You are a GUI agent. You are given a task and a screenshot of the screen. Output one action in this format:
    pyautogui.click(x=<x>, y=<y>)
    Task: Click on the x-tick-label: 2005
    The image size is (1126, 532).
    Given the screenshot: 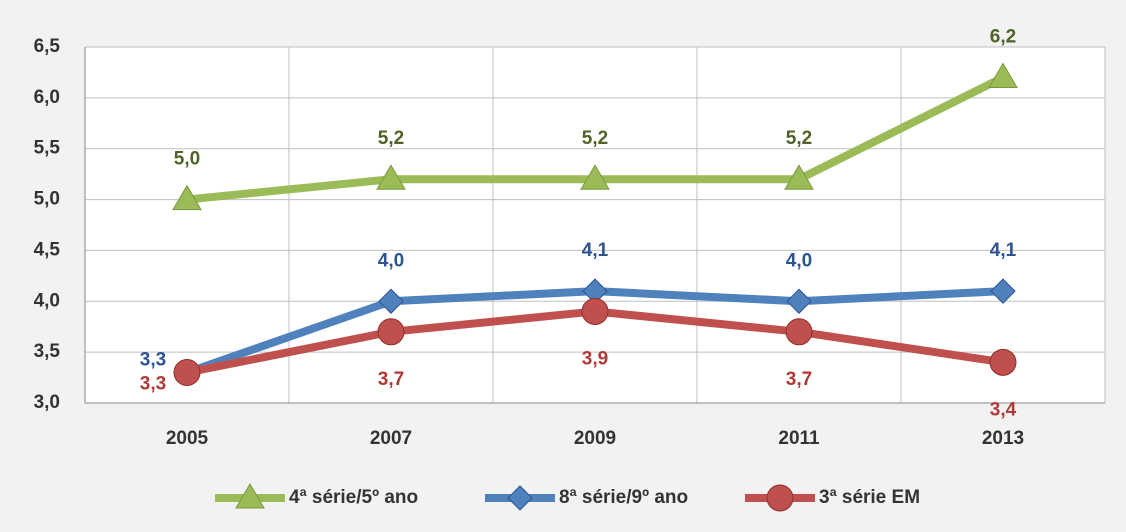 What is the action you would take?
    pyautogui.click(x=187, y=438)
    